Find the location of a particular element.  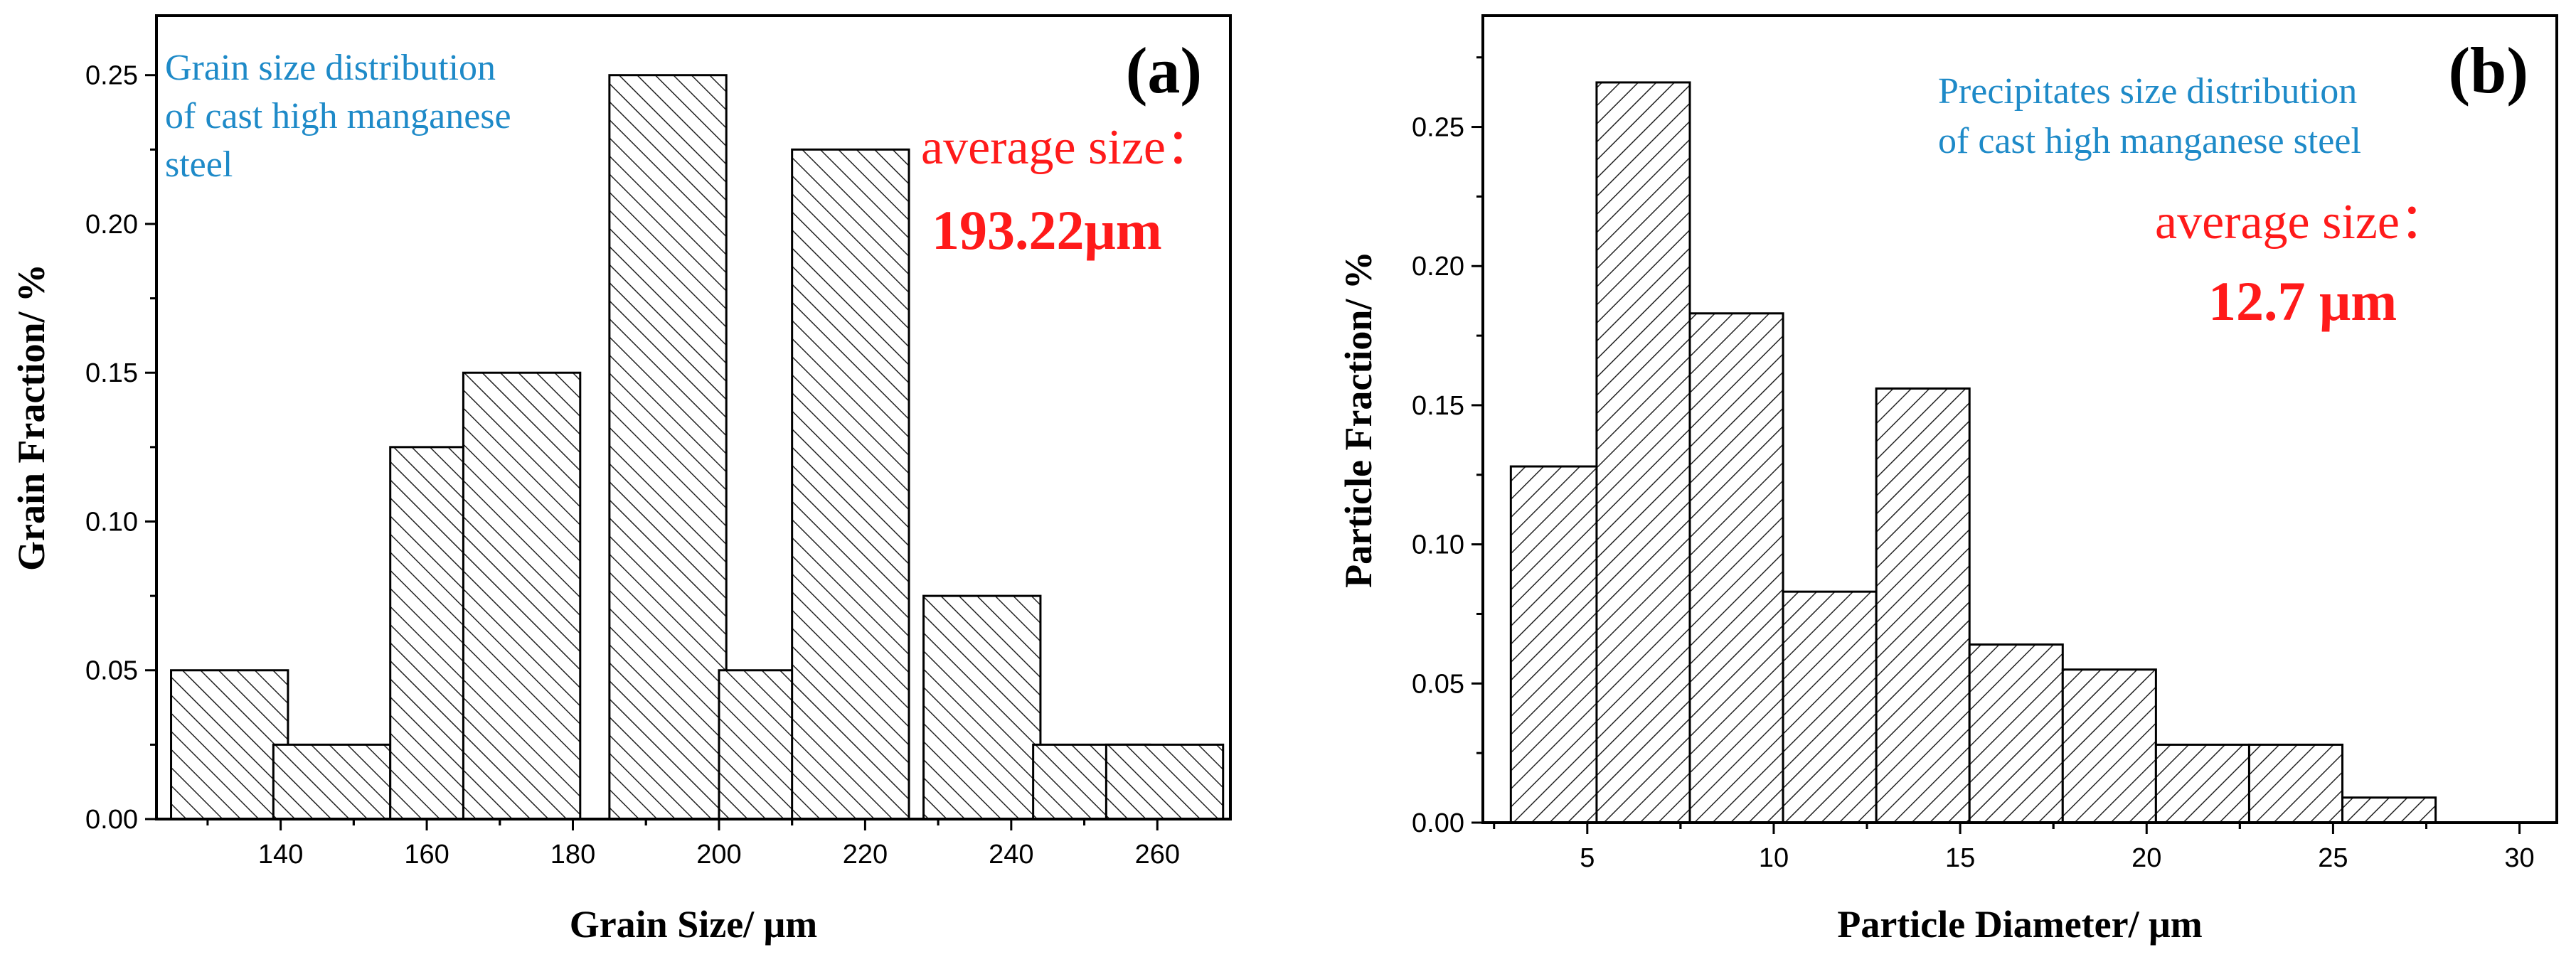

panel-b-y-tick-label: 0.25 is located at coordinates (1438, 128).